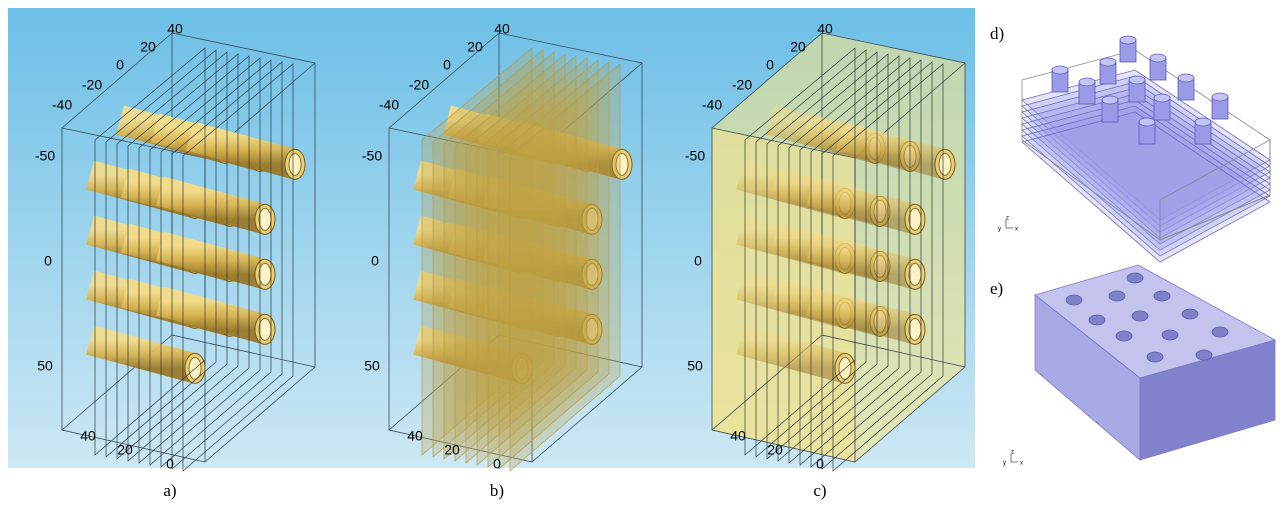  Describe the element at coordinates (712, 105) in the screenshot. I see `axis-tick-label: -40` at that location.